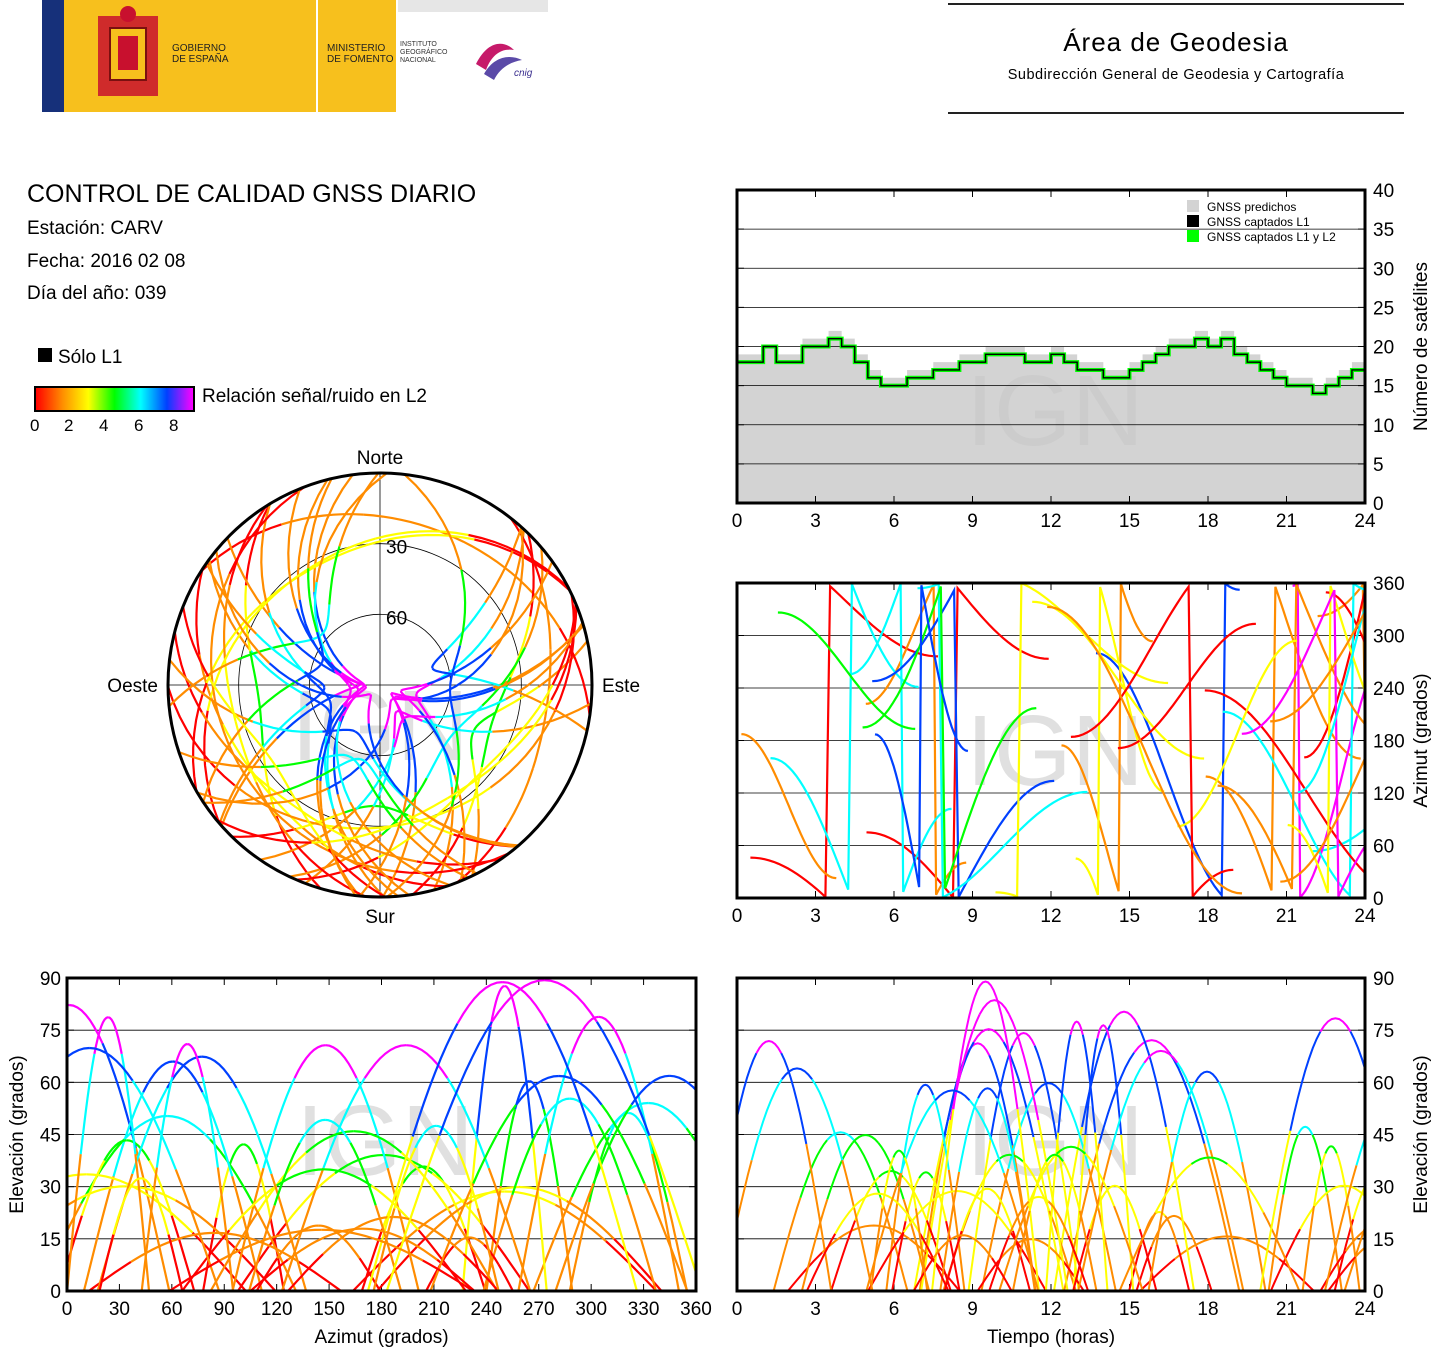 The width and height of the screenshot is (1445, 1350). Describe the element at coordinates (50, 1031) in the screenshot. I see `y-tick-label: 75` at that location.